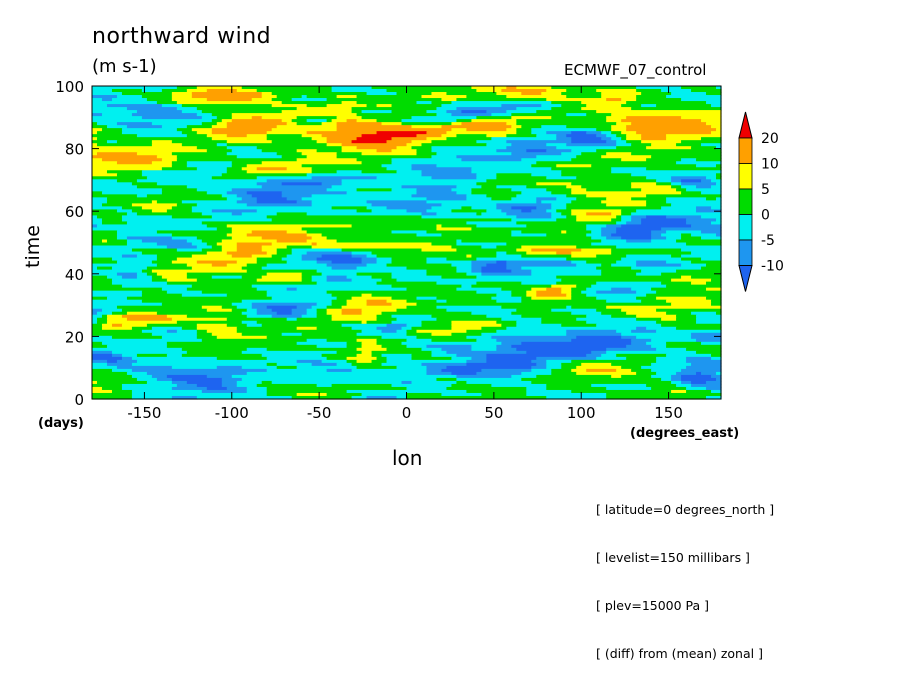 Image resolution: width=904 pixels, height=678 pixels. Describe the element at coordinates (74, 275) in the screenshot. I see `y-tick-label: 40` at that location.